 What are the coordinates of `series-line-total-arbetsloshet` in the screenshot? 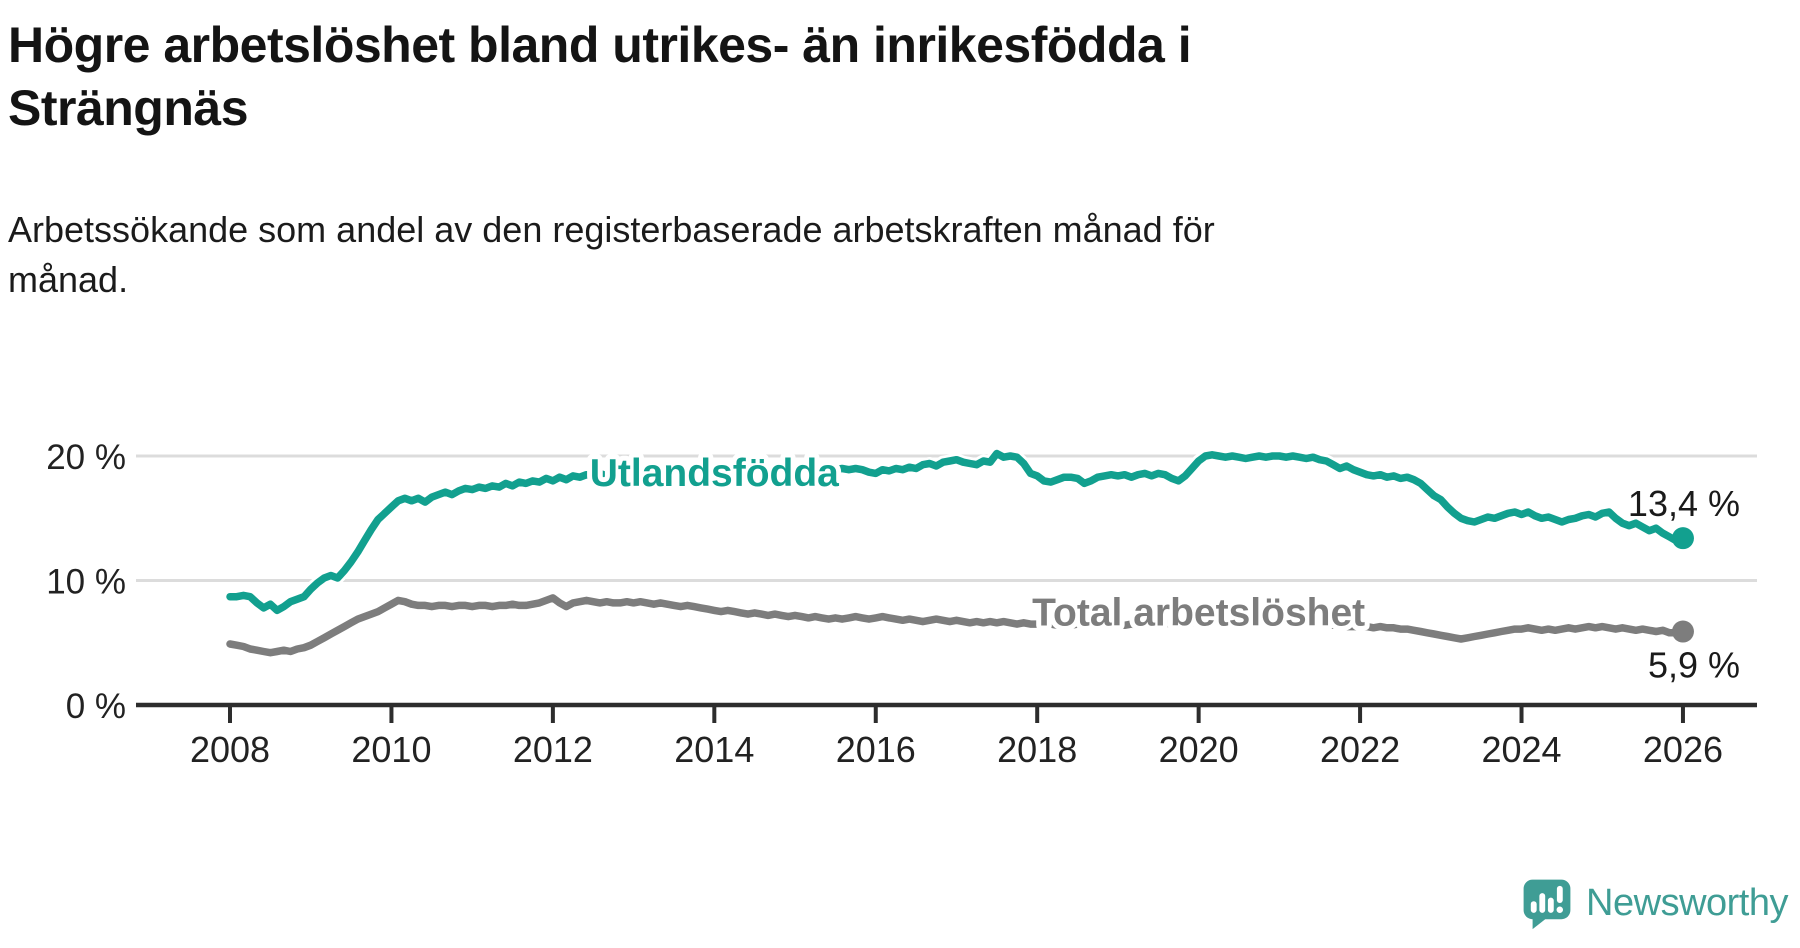 It's located at (956, 625).